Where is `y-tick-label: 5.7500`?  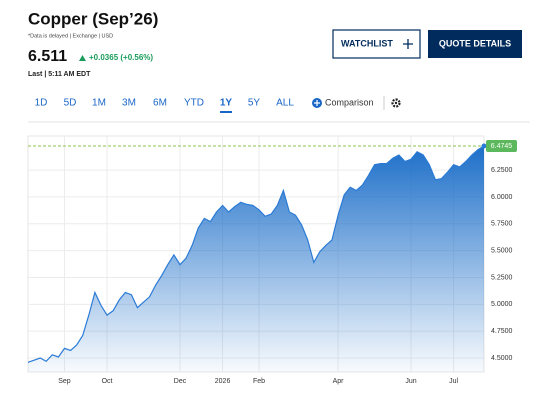 y-tick-label: 5.7500 is located at coordinates (502, 224).